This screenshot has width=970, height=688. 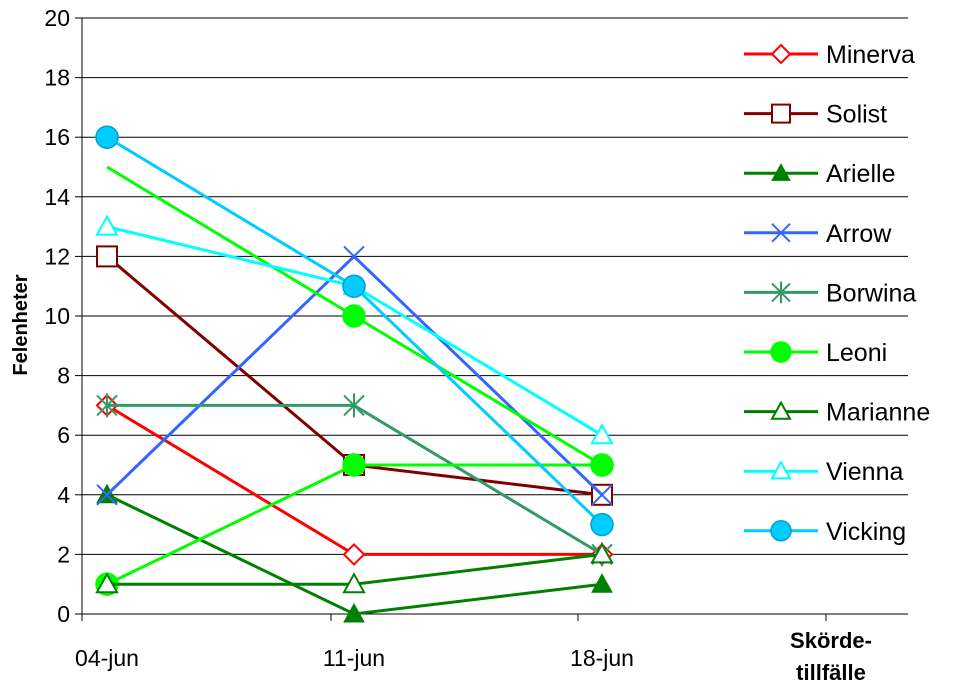 I want to click on legend-item-minerva: Minerva, so click(x=829, y=55).